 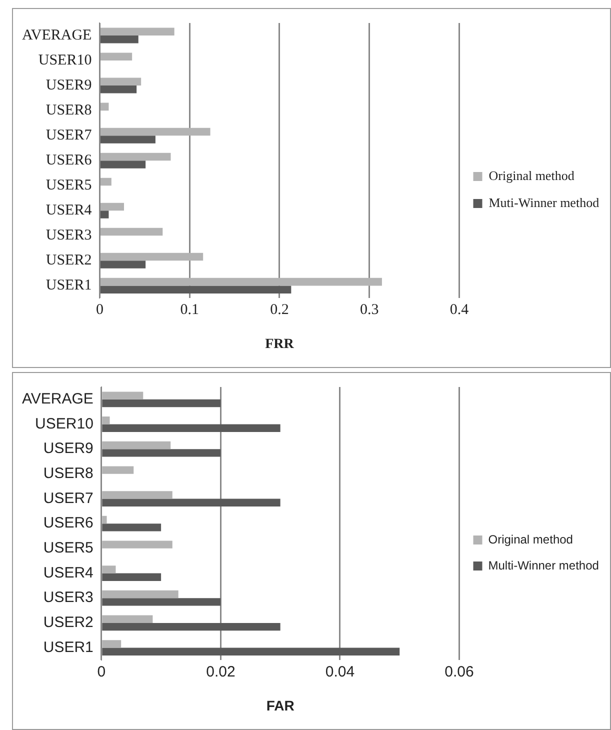 What do you see at coordinates (543, 565) in the screenshot?
I see `legend-label: Multi-Winner method` at bounding box center [543, 565].